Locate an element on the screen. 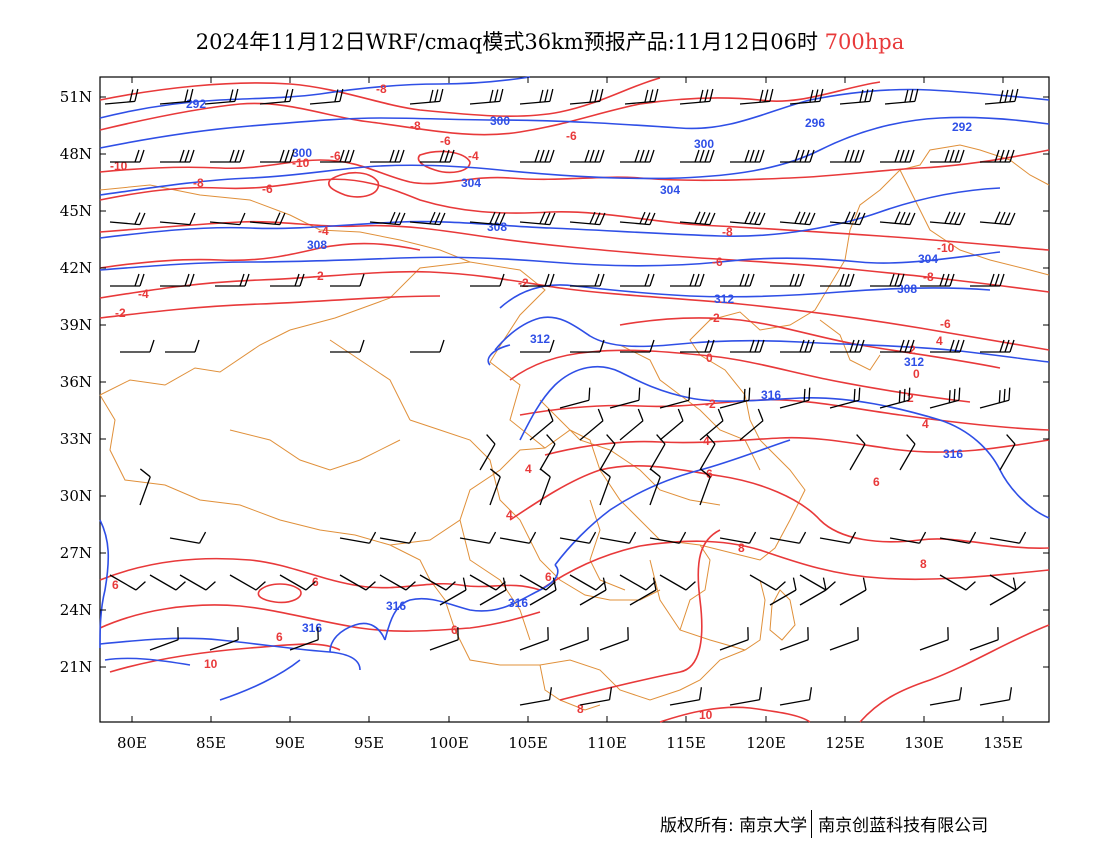 Image resolution: width=1100 pixels, height=850 pixels. x-tick-label: 115E is located at coordinates (686, 743).